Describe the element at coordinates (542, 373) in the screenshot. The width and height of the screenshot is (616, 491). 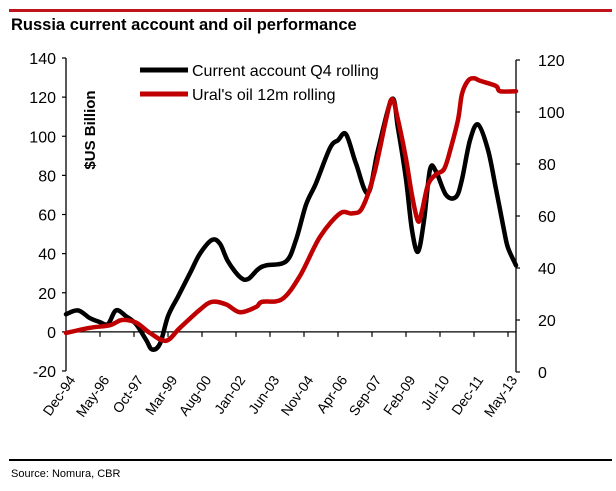
I see `right-y-tick-label: 0` at that location.